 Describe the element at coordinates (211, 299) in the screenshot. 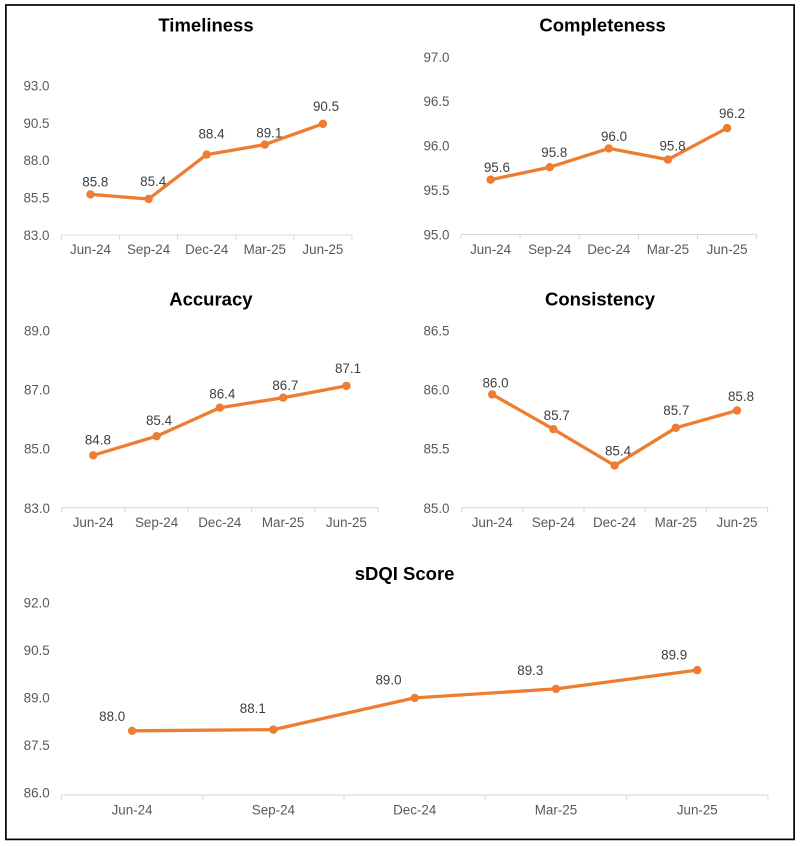

I see `svg-text: Accuracy` at that location.